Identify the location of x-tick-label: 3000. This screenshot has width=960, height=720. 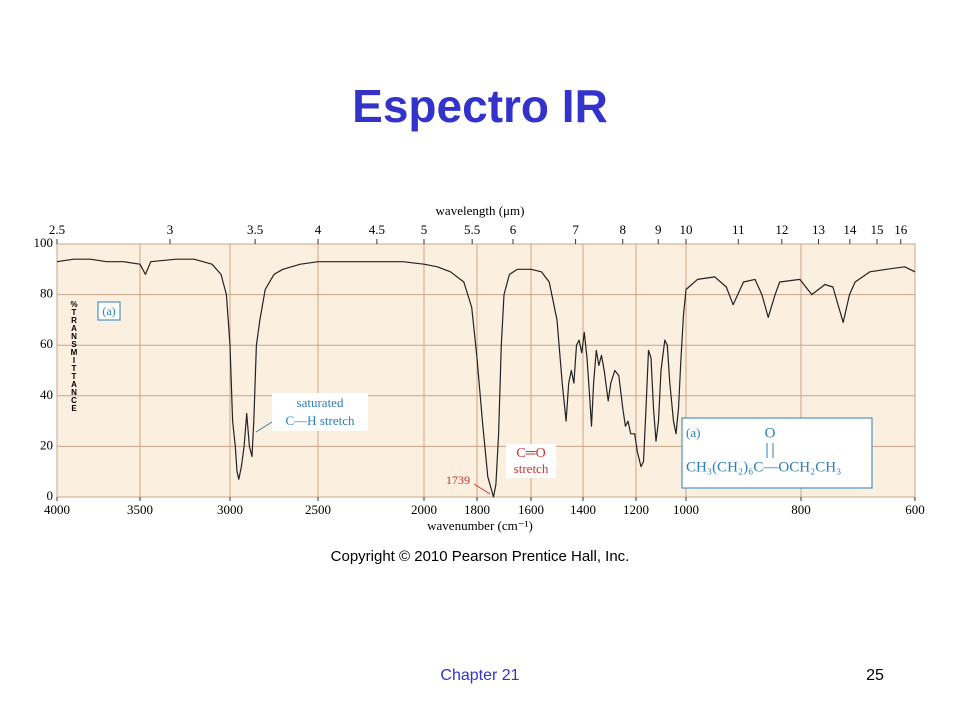
(230, 509).